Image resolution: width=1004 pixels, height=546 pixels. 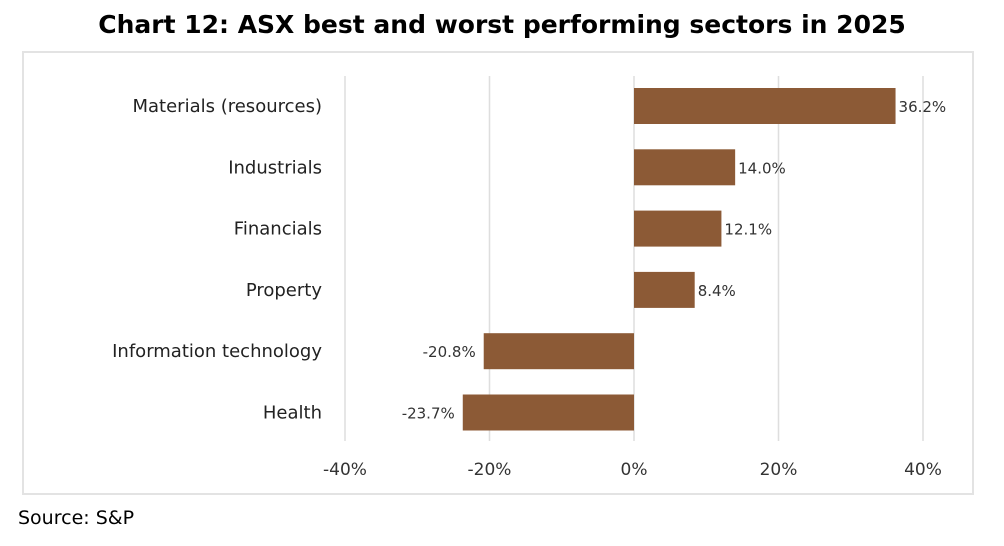 What do you see at coordinates (923, 470) in the screenshot?
I see `x-tick-label: 40%` at bounding box center [923, 470].